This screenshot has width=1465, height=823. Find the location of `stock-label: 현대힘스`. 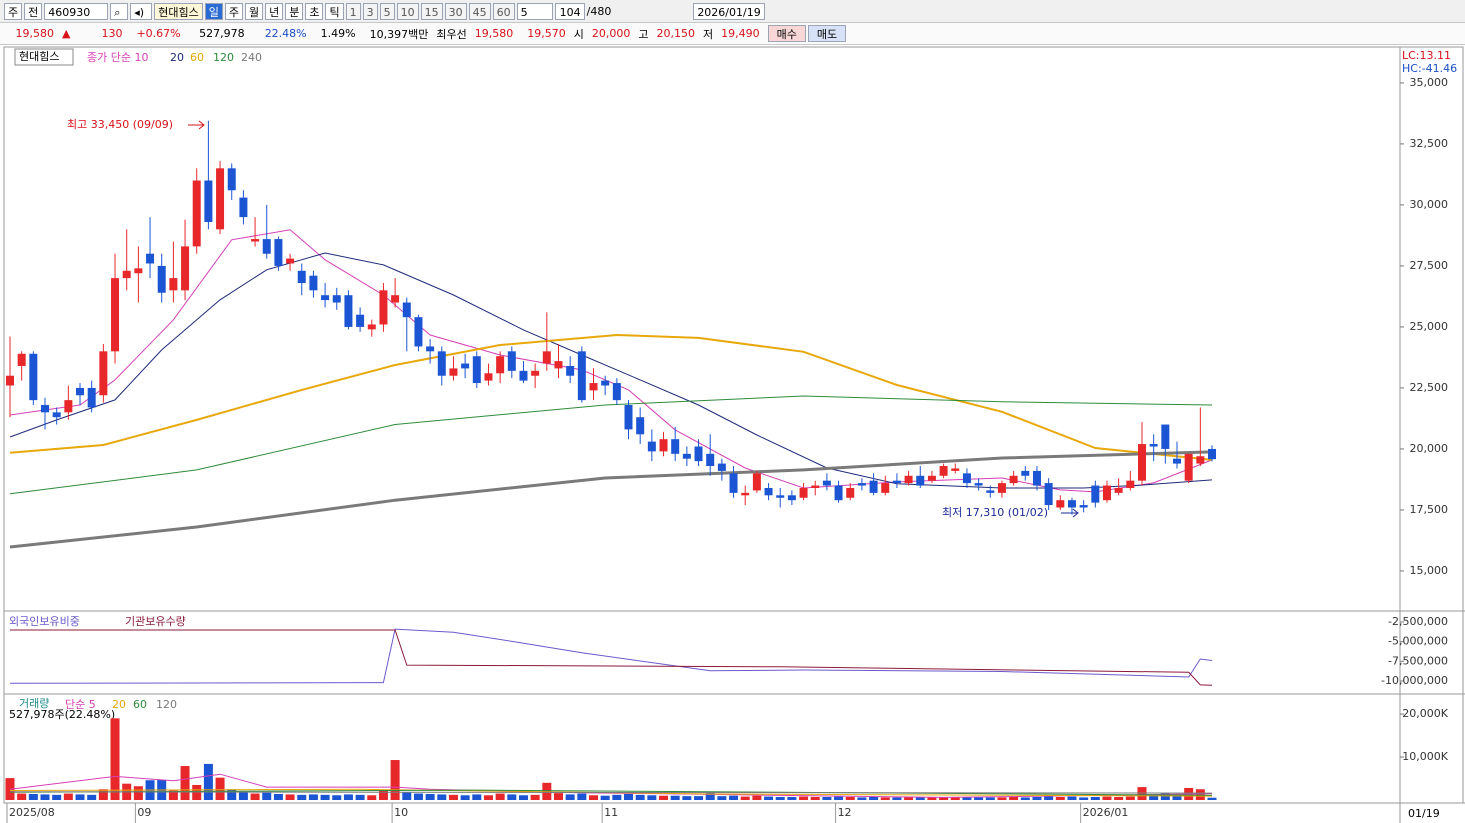

stock-label: 현대힘스 is located at coordinates (39, 56).